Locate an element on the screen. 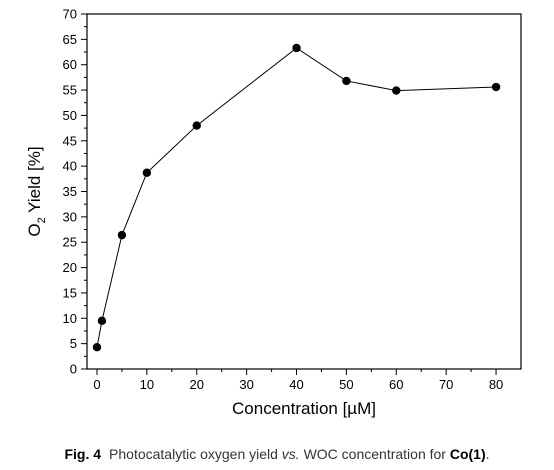 This screenshot has height=470, width=554. y-tick-label: 30 is located at coordinates (70, 216).